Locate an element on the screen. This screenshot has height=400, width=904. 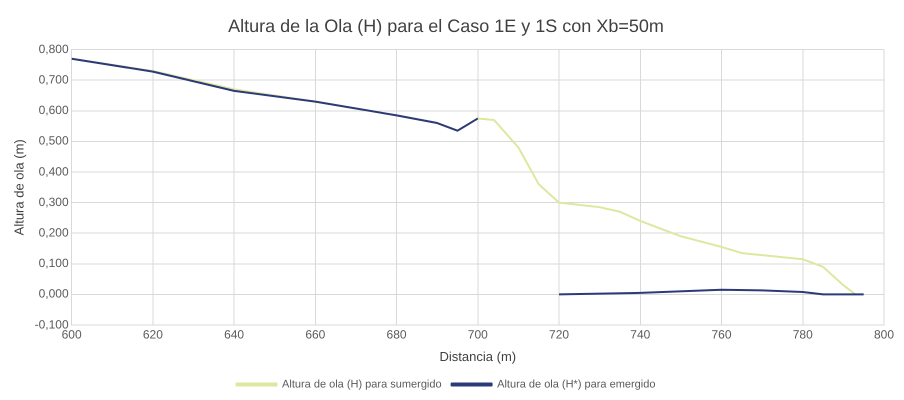
chart-title: Altura de la Ola (H) para el Caso 1E y 1S con Xb=50m is located at coordinates (446, 26).